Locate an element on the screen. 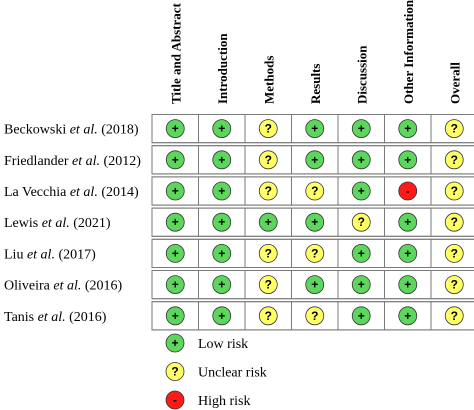 This screenshot has width=474, height=410. study-label: Oliveira et al. (2016) is located at coordinates (63, 286).